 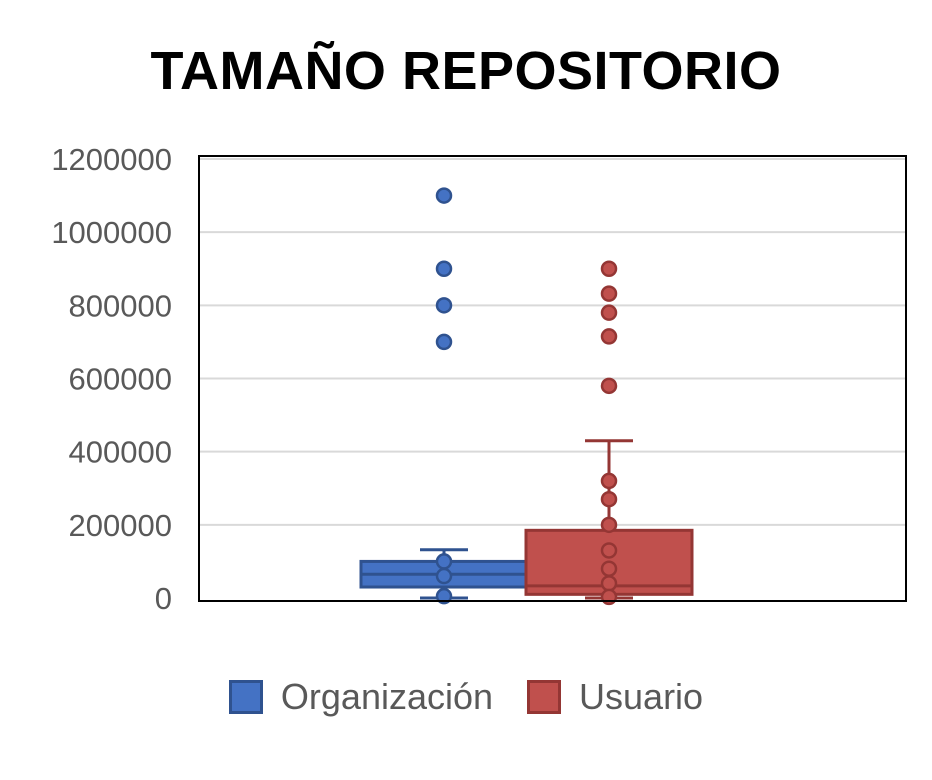 What do you see at coordinates (120, 305) in the screenshot?
I see `y-tick-label: 800000` at bounding box center [120, 305].